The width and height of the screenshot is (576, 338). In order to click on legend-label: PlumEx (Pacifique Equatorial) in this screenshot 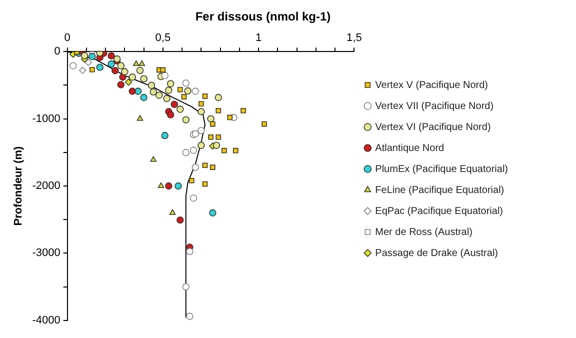, I will do `click(441, 169)`.